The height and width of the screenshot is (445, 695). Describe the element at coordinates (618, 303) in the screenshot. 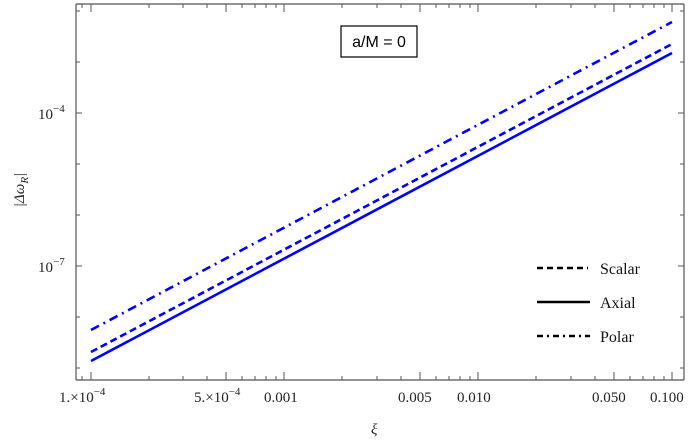

I see `legend-label-axial: Axial` at that location.